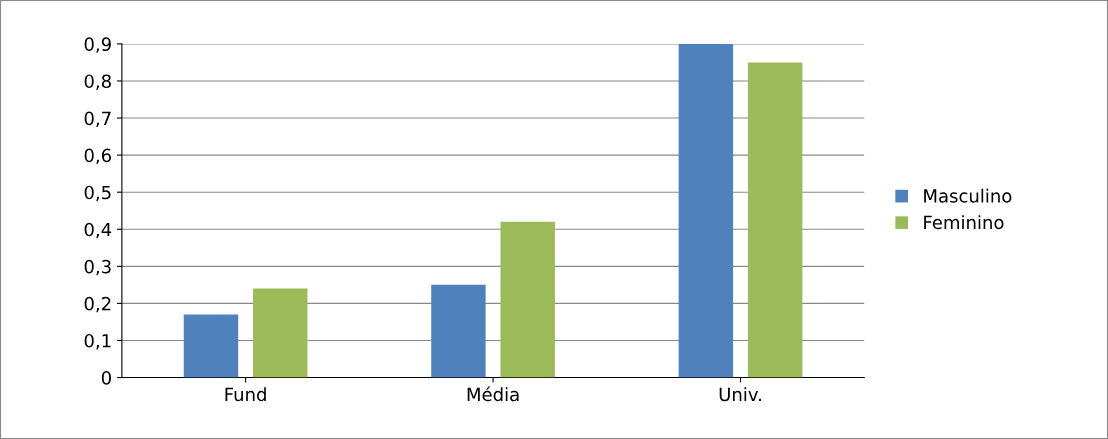  I want to click on legend-label: Feminino, so click(964, 222).